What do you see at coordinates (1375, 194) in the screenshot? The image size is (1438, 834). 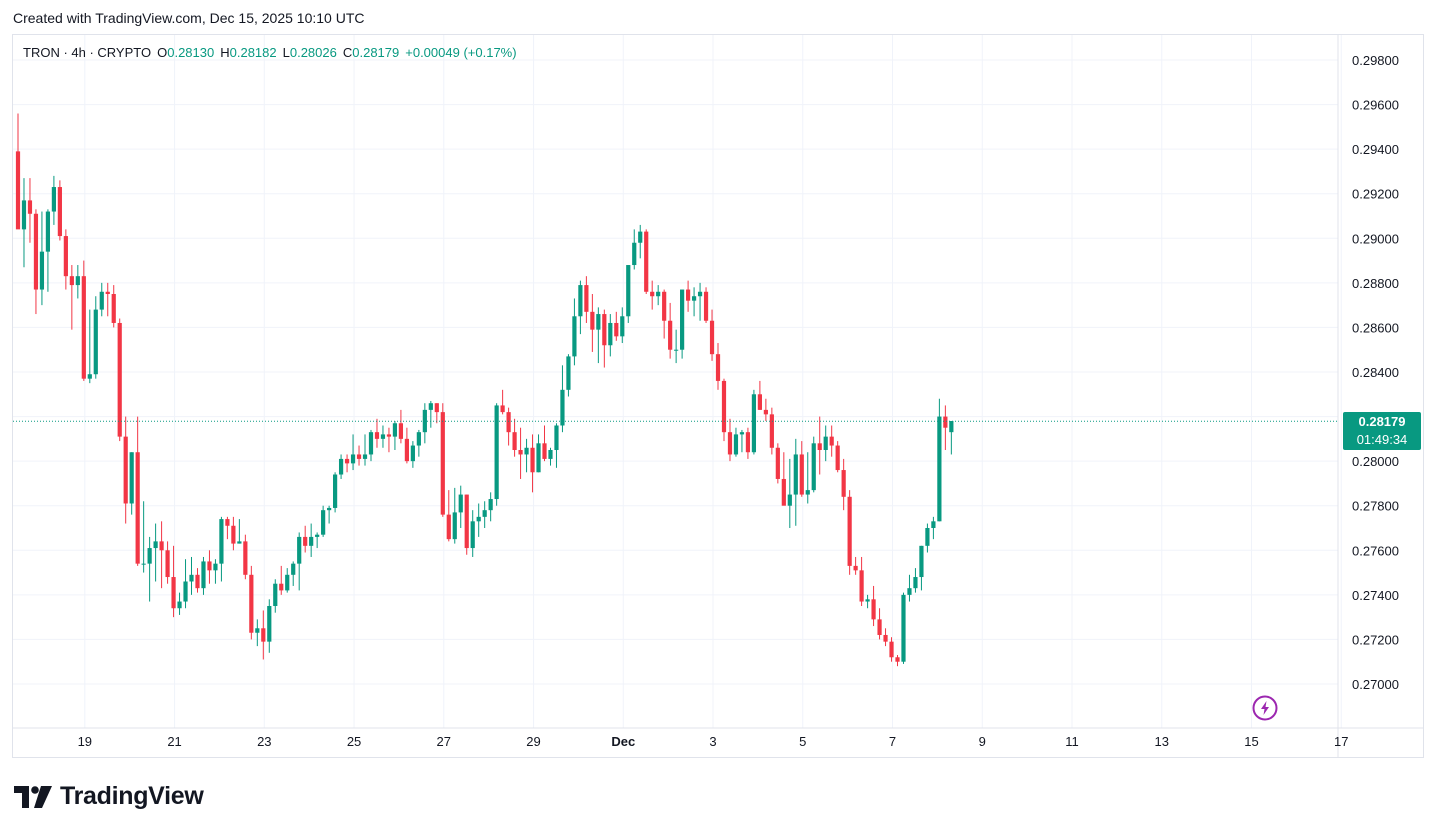 I see `price-tick-label: 0.29200` at bounding box center [1375, 194].